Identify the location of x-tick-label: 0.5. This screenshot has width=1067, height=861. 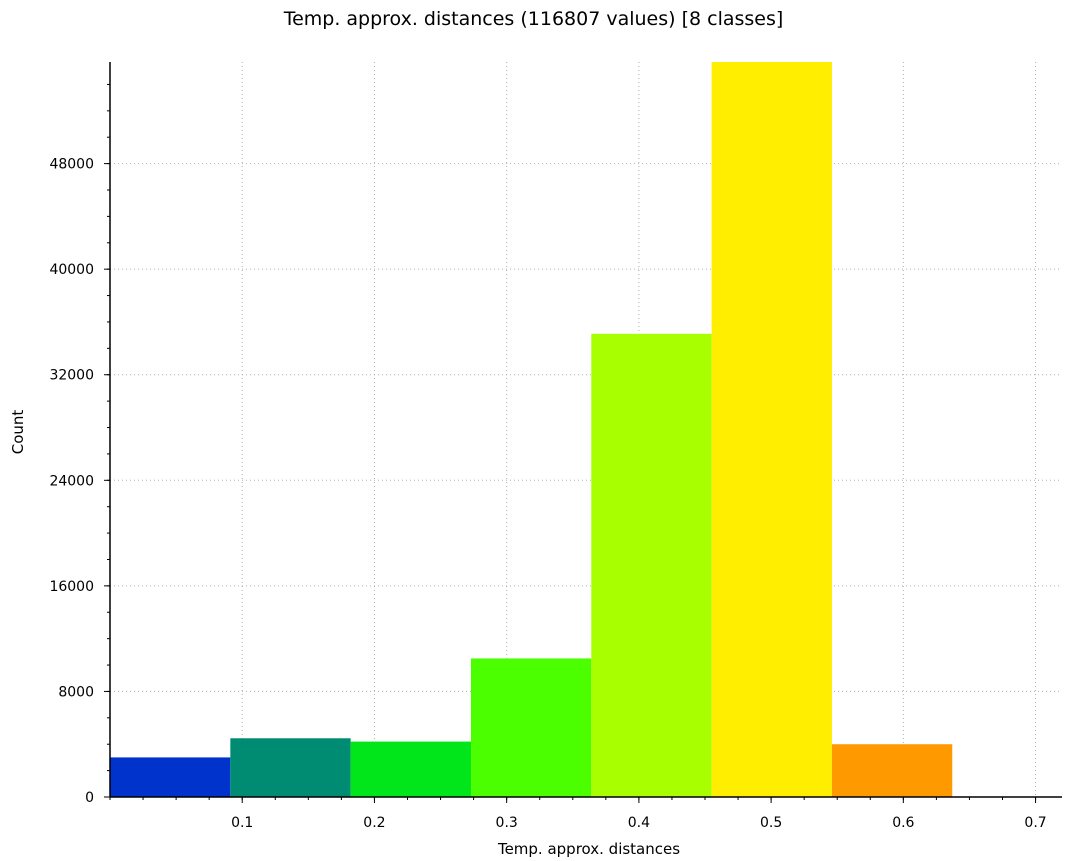
(771, 823).